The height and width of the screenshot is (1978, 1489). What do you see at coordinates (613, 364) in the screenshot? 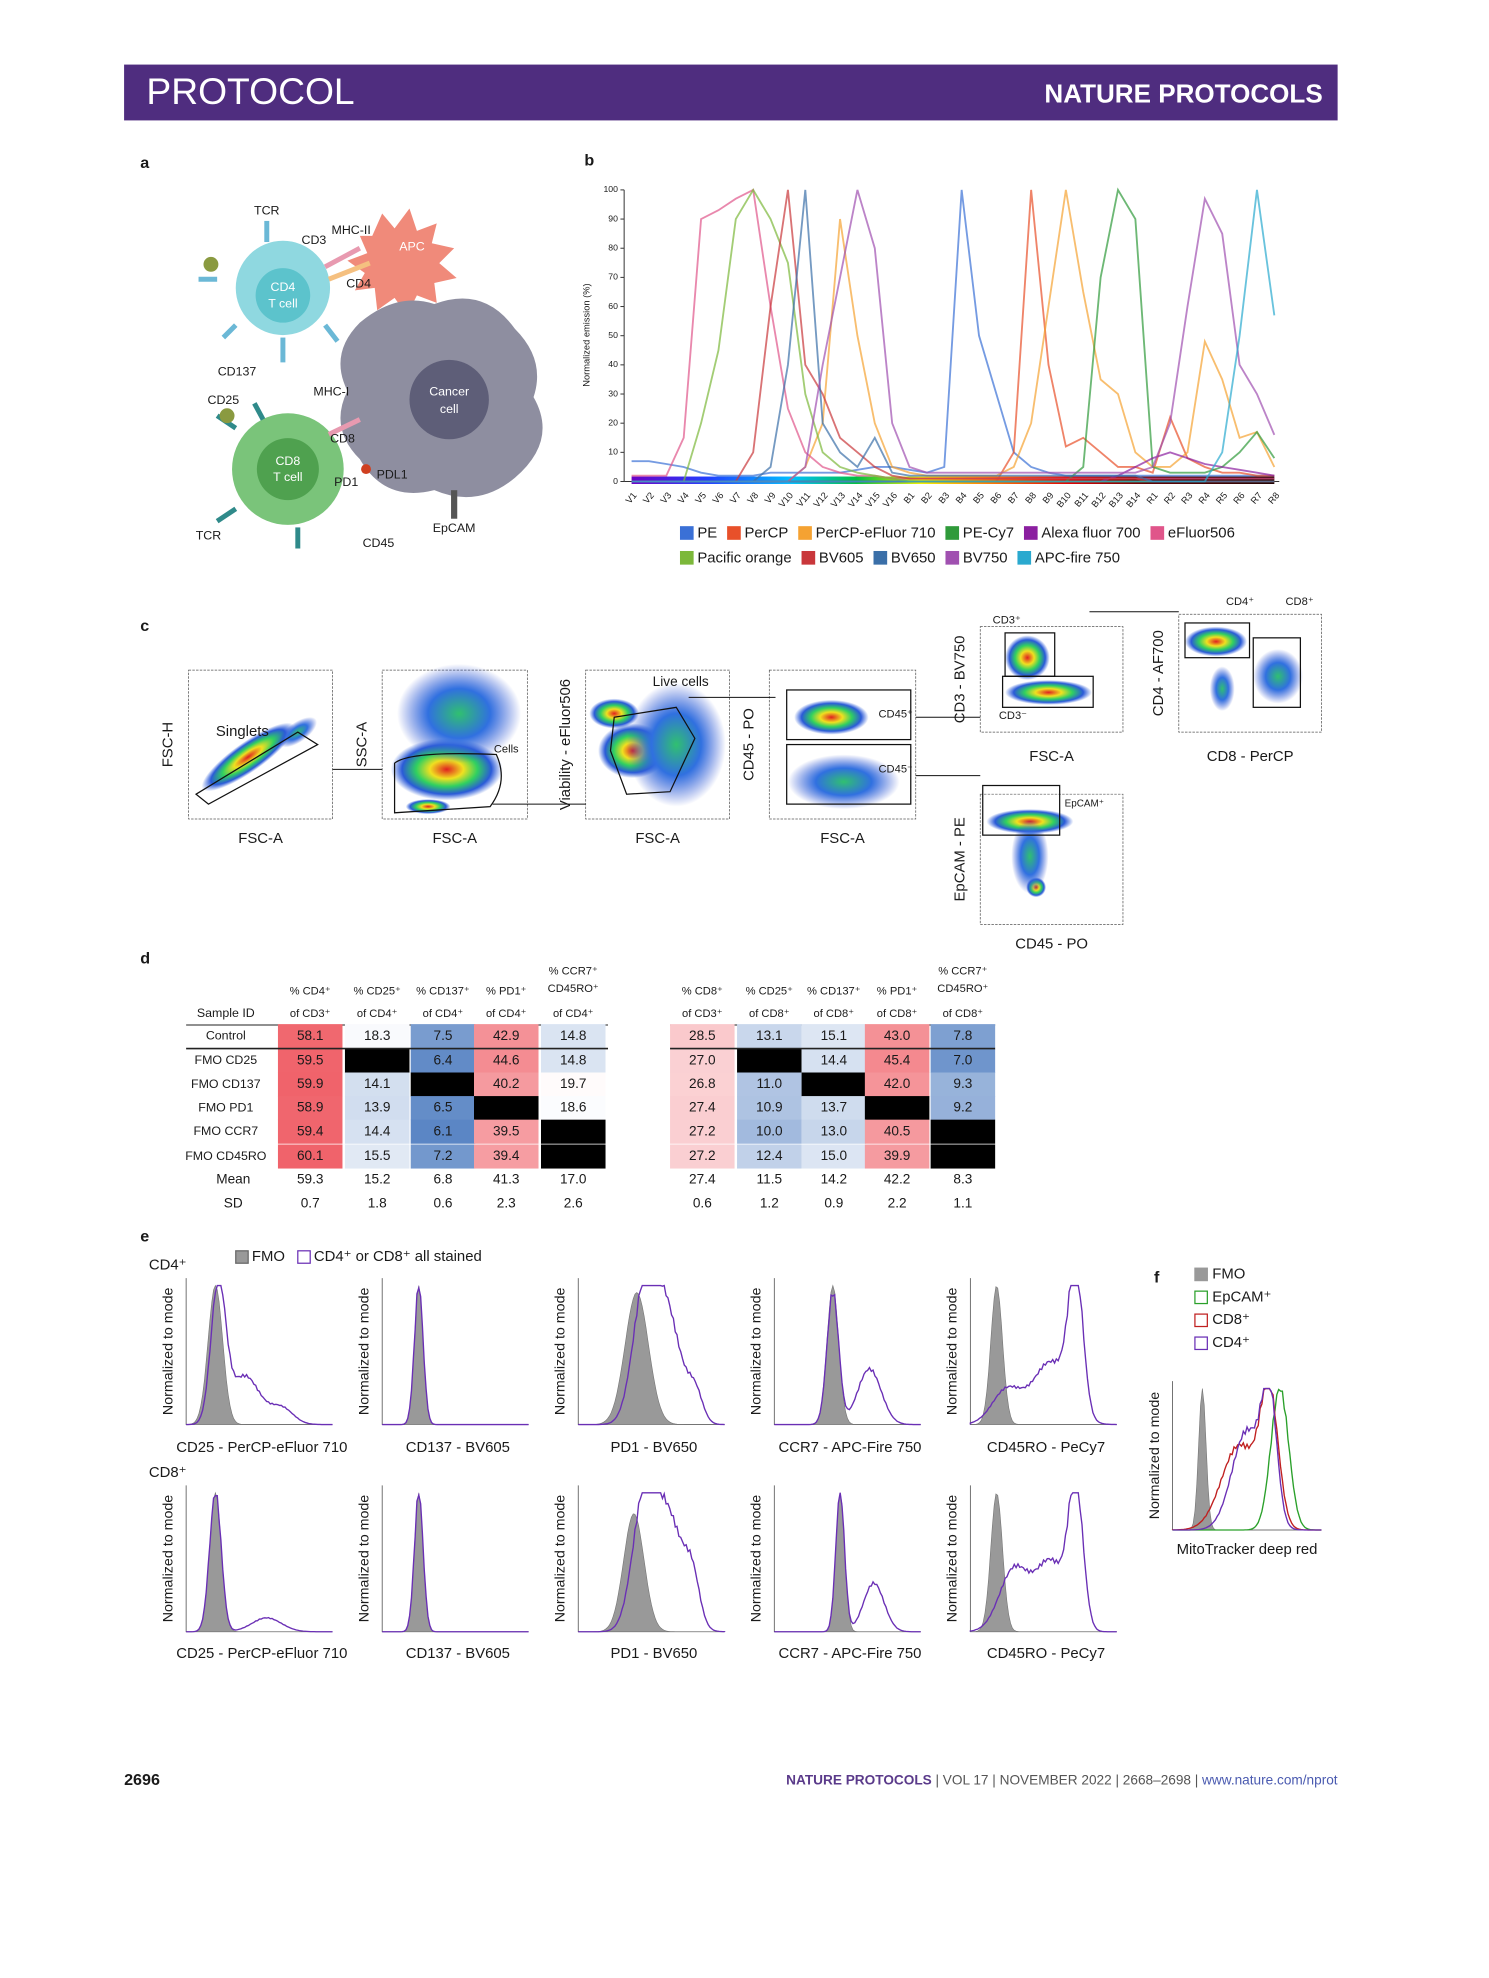
I see `y-tick-label: 40` at bounding box center [613, 364].